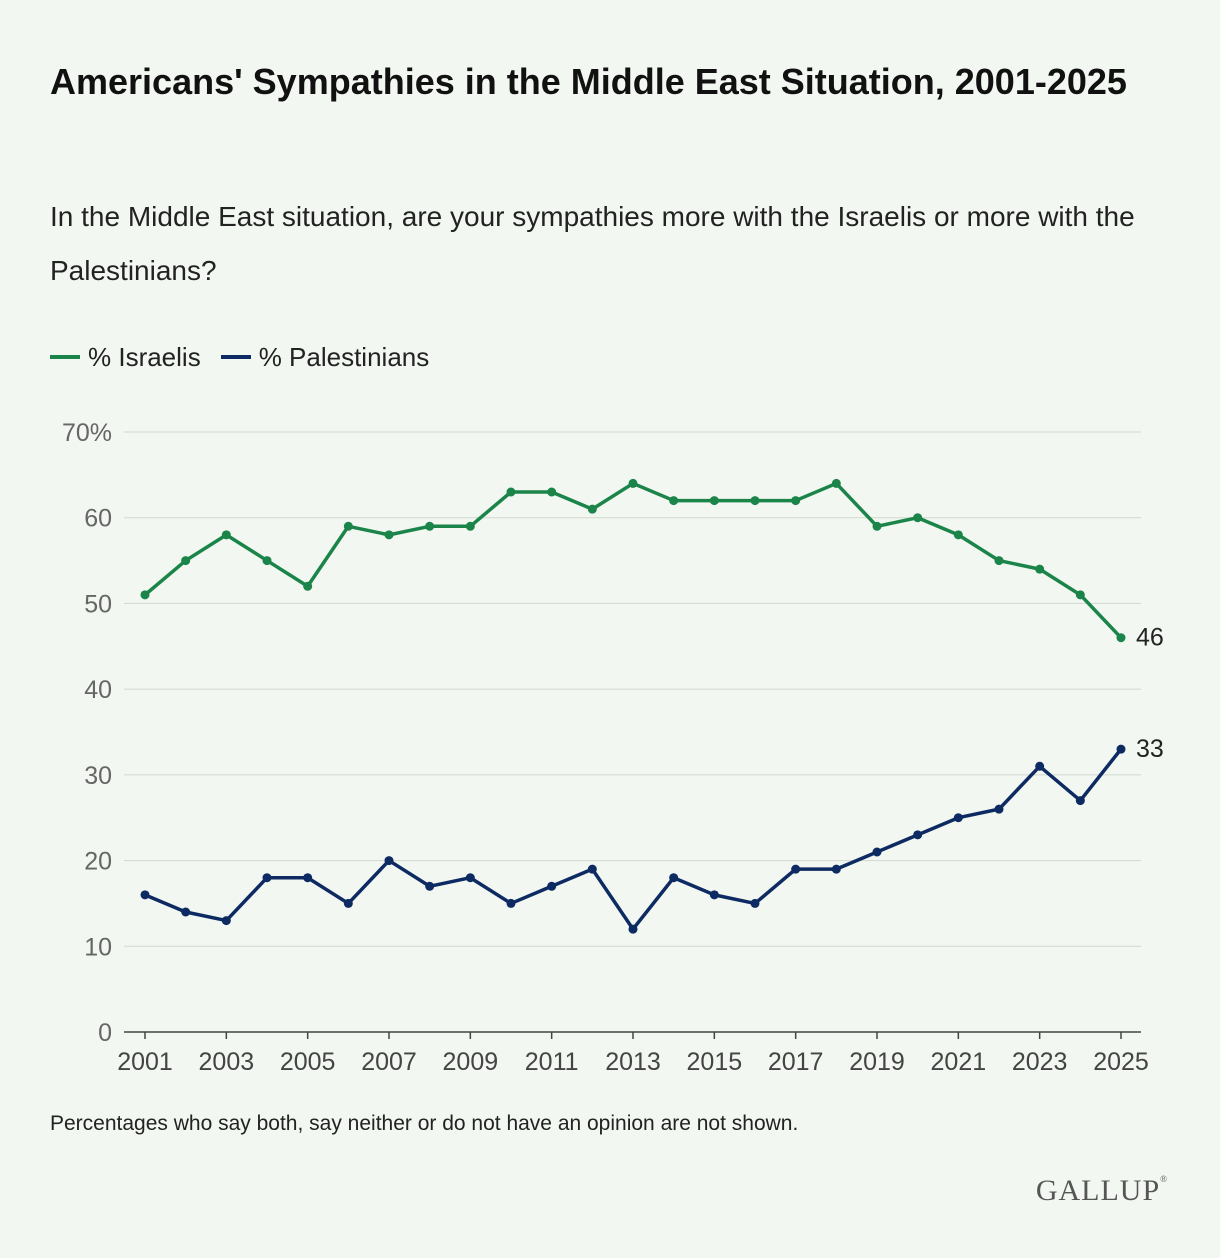  I want to click on x-tick-label: 2019, so click(877, 1062).